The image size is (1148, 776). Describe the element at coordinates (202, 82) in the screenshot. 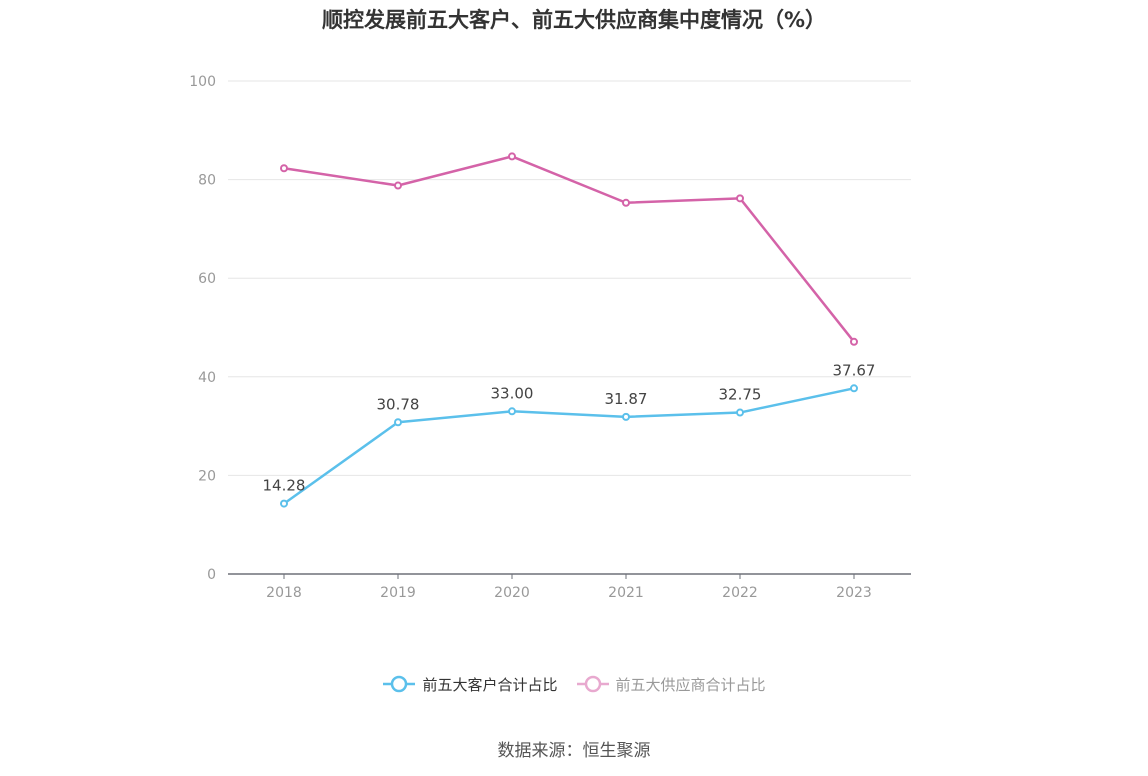

I see `y-tick-label: 100` at that location.